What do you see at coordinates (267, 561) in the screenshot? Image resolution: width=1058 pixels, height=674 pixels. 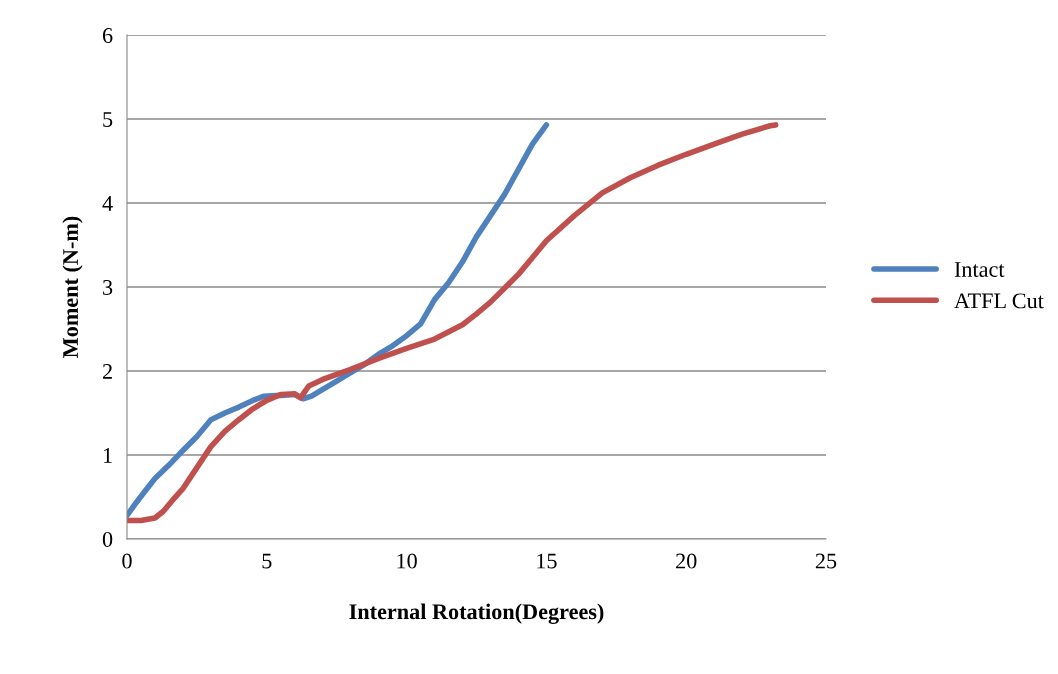 I see `x-tick-label: 5` at bounding box center [267, 561].